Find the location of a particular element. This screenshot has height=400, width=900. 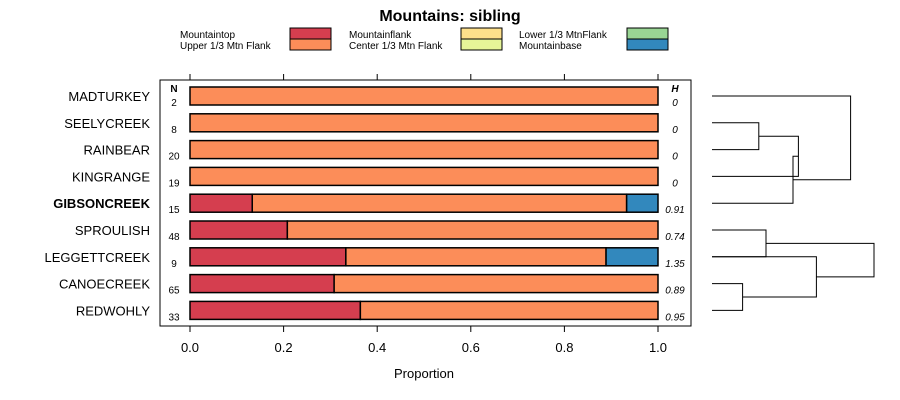

x-tick-label: 1.0 is located at coordinates (658, 347).